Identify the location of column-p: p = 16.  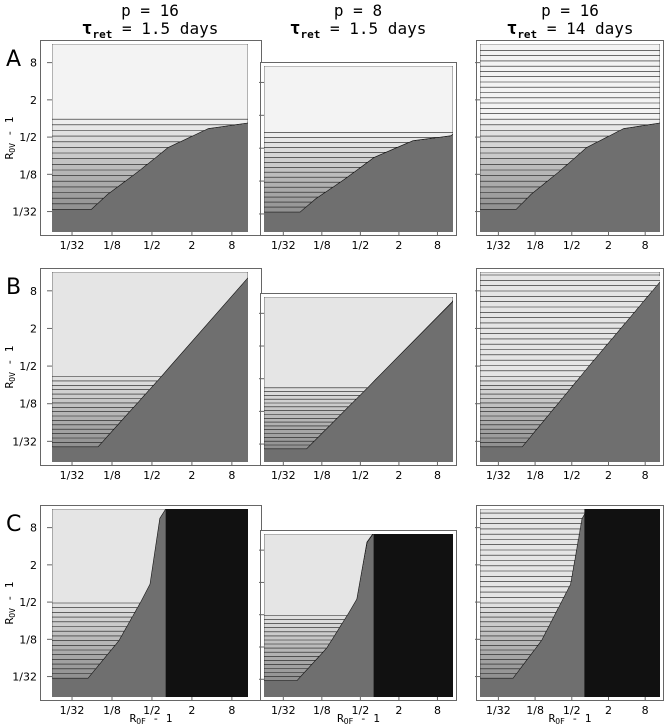
(570, 10).